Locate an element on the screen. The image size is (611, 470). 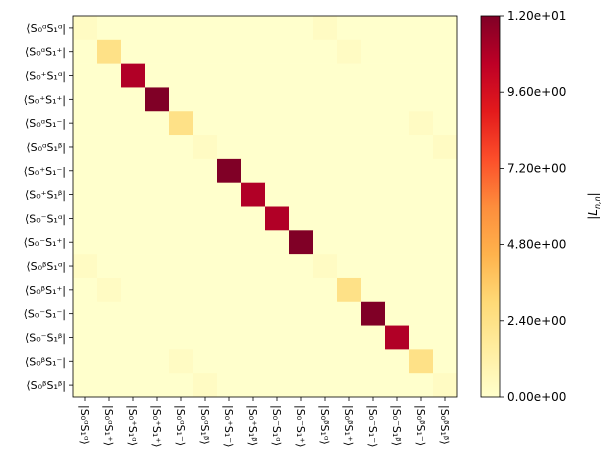
column-tick-label: |S₀⁻S₁⁺⟩ is located at coordinates (300, 426).